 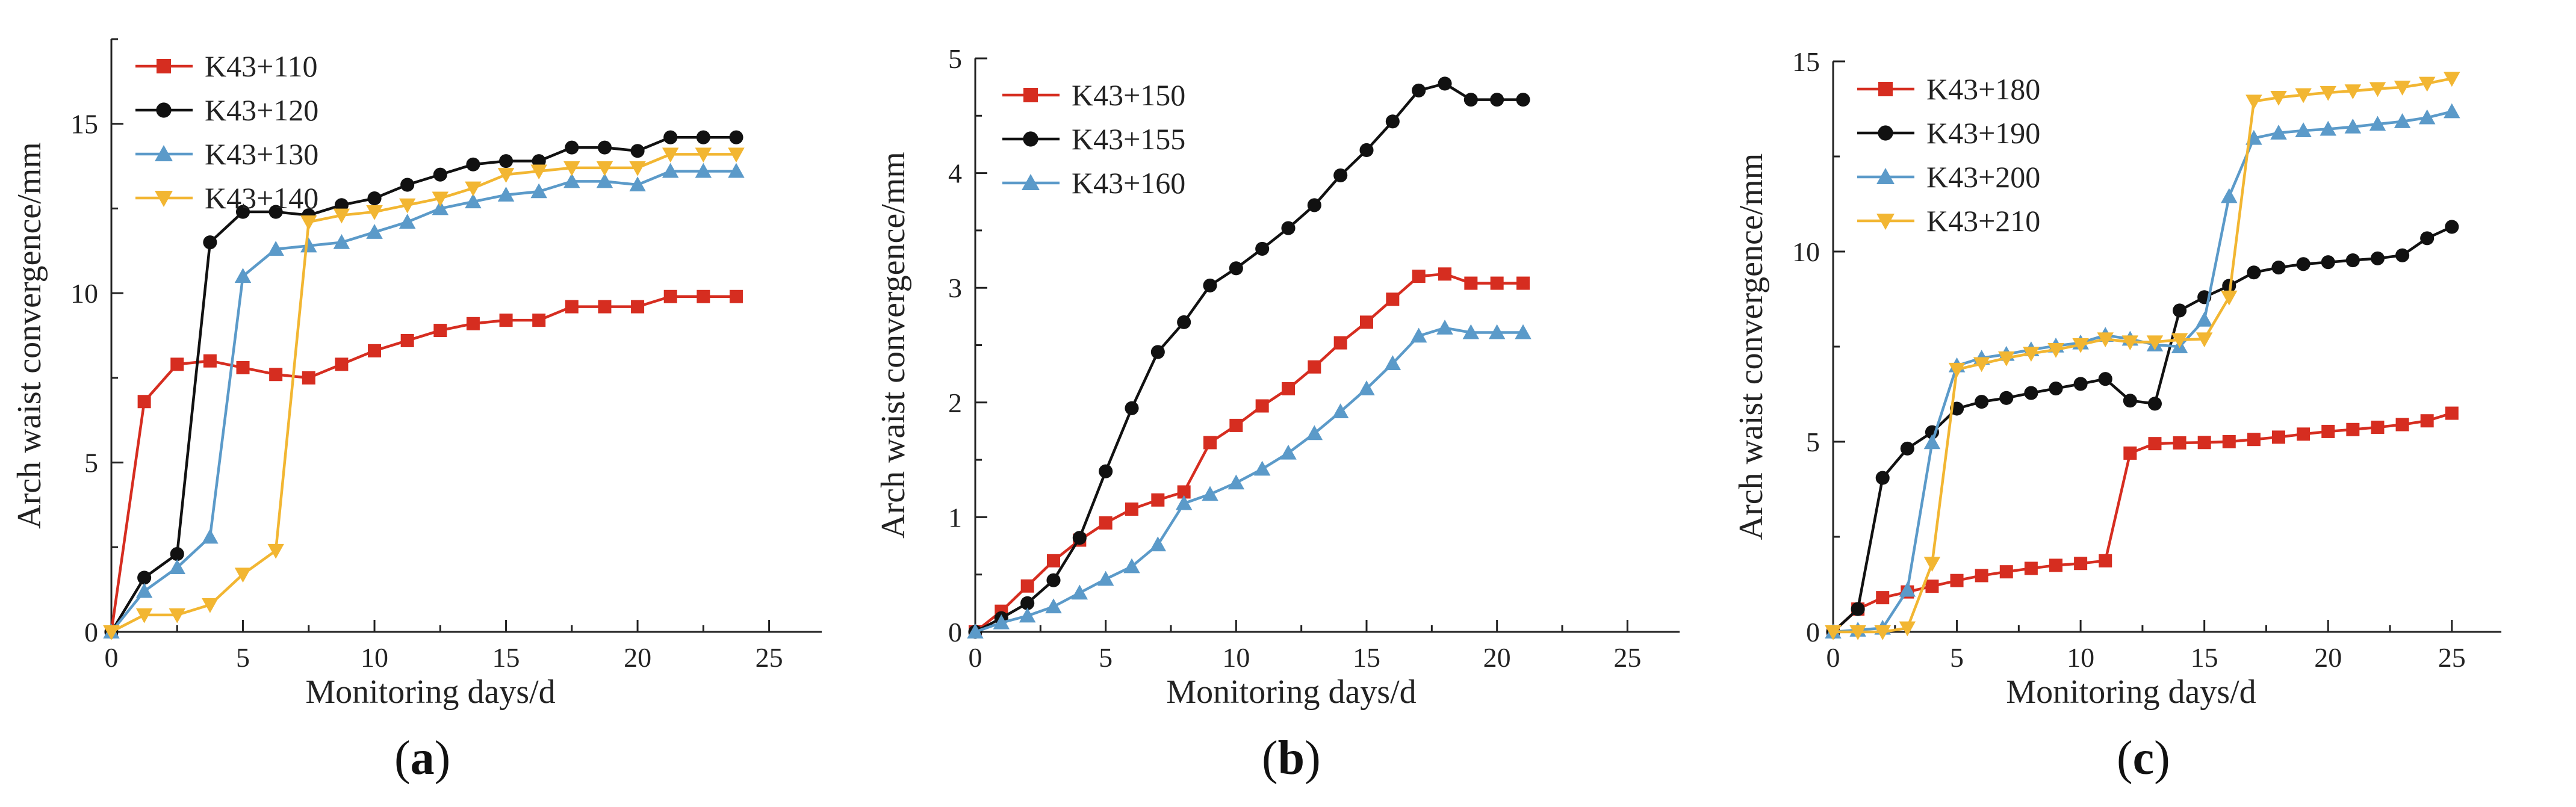 I want to click on x-tick-label: 0, so click(x=1833, y=657).